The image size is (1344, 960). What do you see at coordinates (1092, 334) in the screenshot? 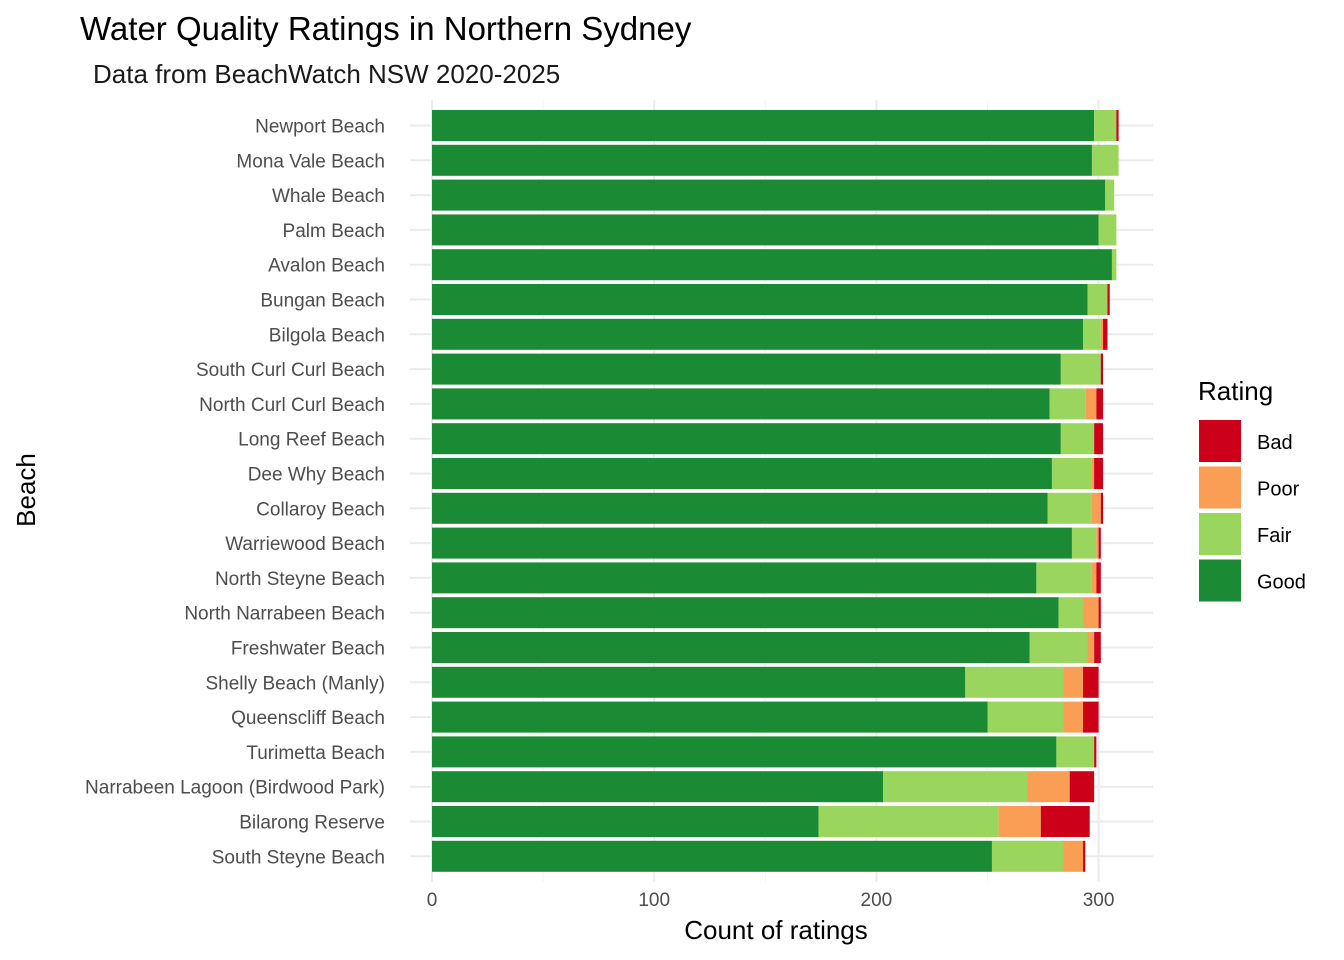
I see `bar-bilgola-beach-fair` at bounding box center [1092, 334].